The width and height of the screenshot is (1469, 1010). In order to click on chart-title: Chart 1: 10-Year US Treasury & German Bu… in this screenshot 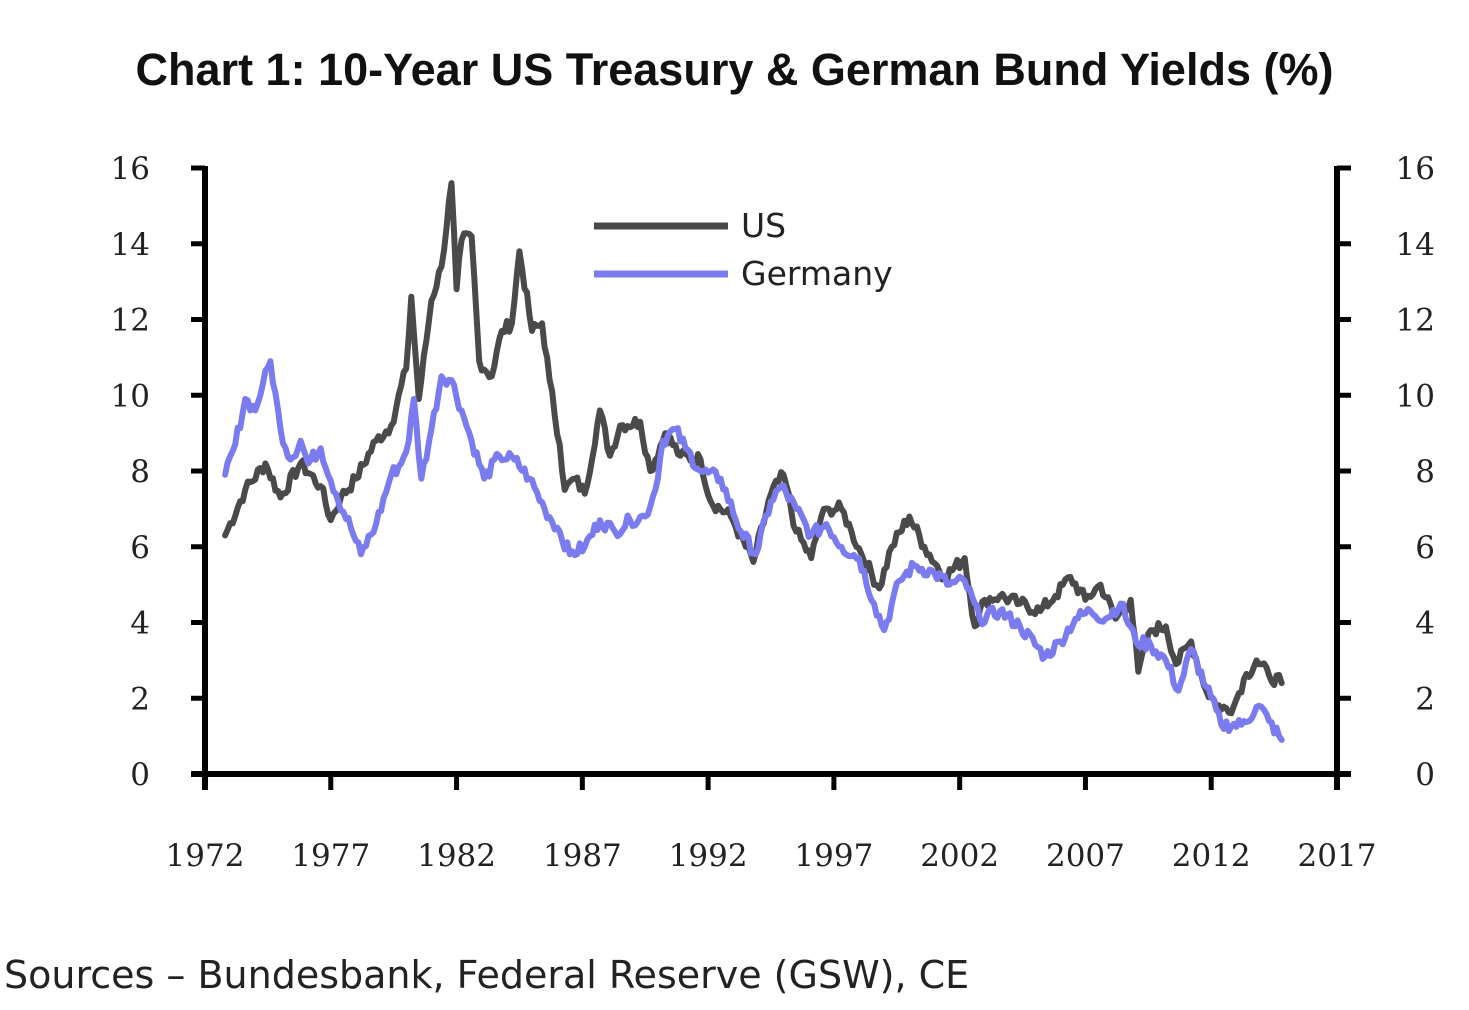, I will do `click(734, 69)`.